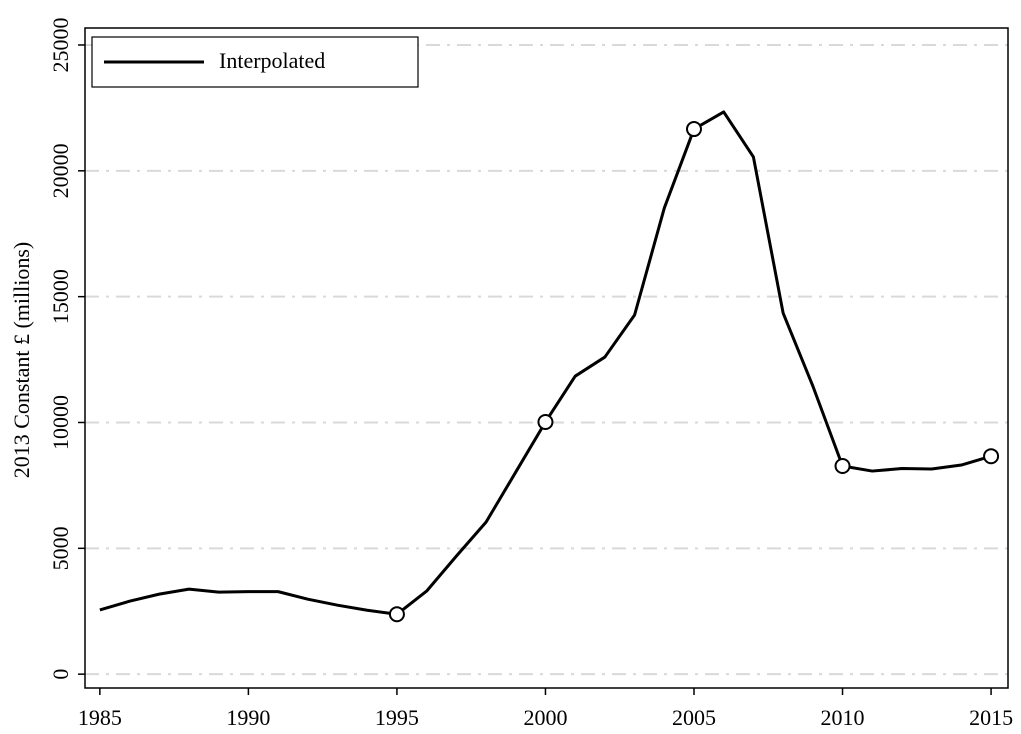 The height and width of the screenshot is (734, 1021). Describe the element at coordinates (60, 674) in the screenshot. I see `y-tick-label: 0` at that location.